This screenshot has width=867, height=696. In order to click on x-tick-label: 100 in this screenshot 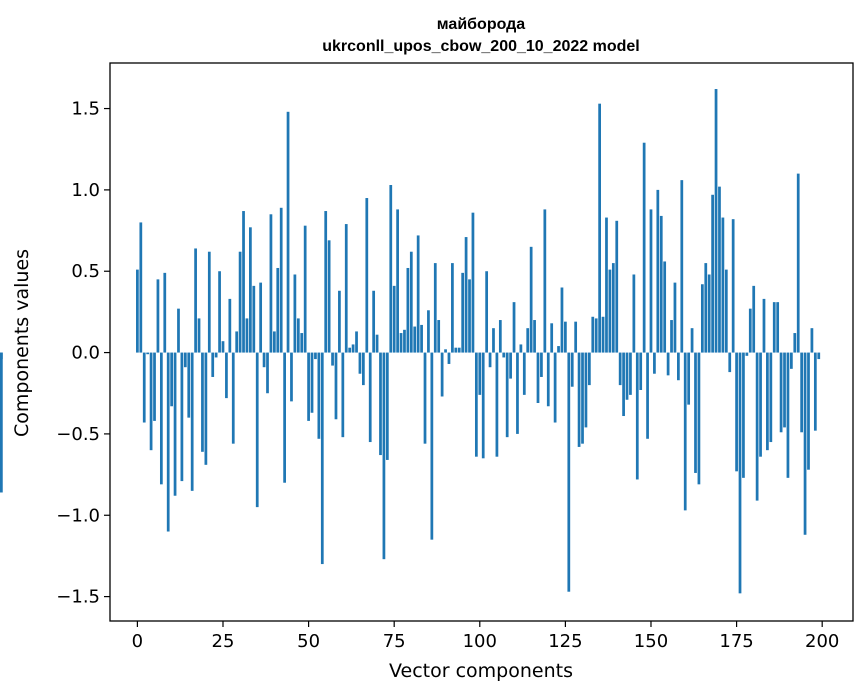, I will do `click(480, 641)`.